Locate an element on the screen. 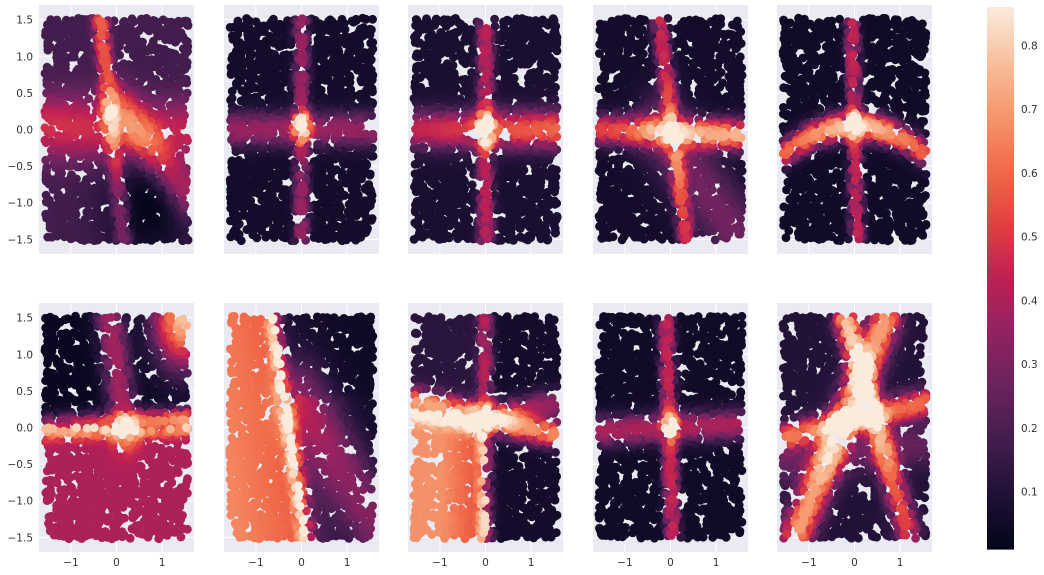 The height and width of the screenshot is (575, 1044). y-tick-label: 0.5 is located at coordinates (24, 94).